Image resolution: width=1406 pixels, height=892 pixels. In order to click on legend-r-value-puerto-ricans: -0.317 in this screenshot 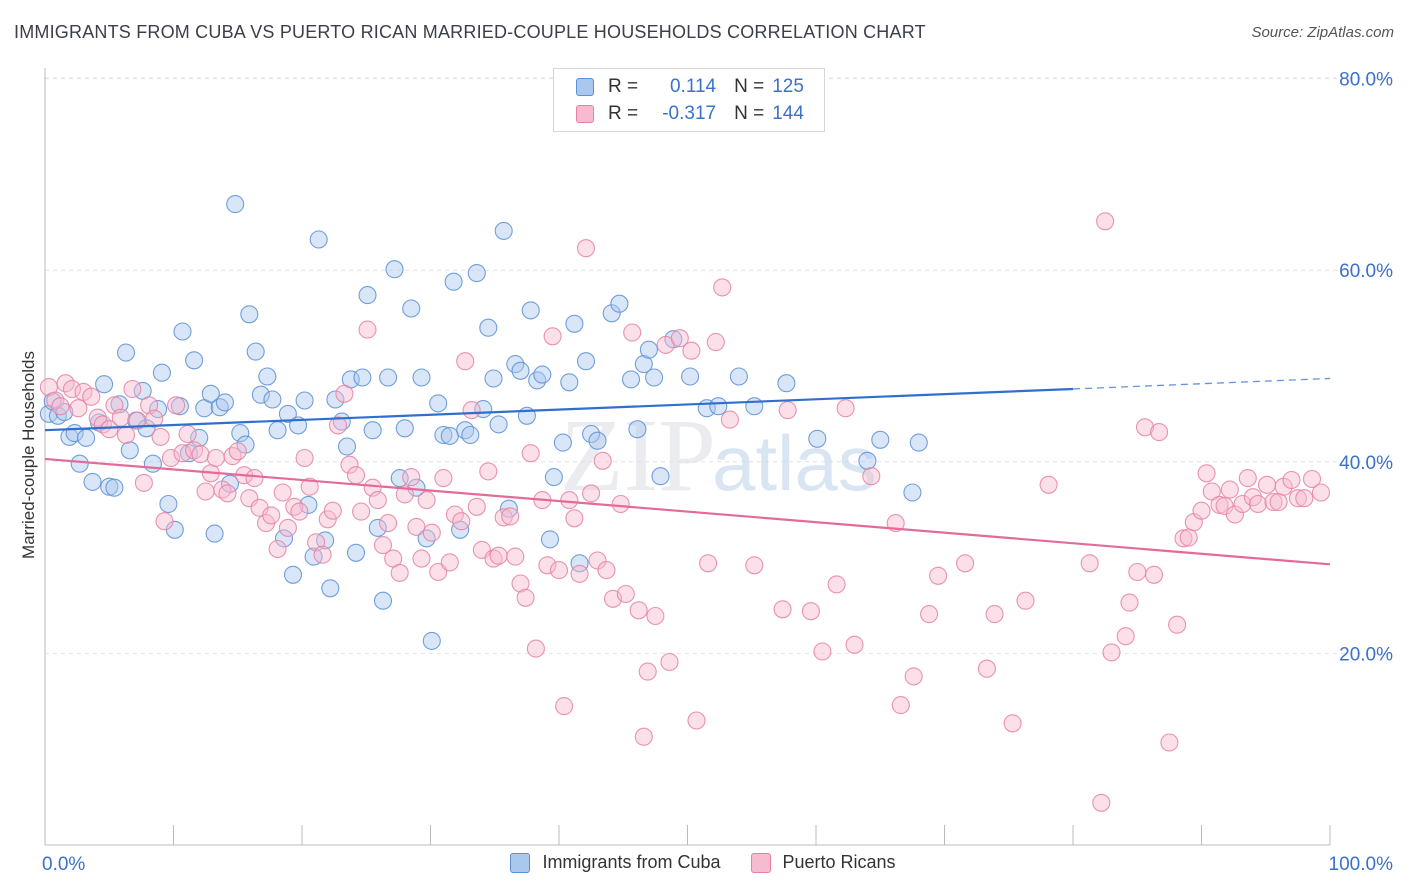, I will do `click(689, 113)`.